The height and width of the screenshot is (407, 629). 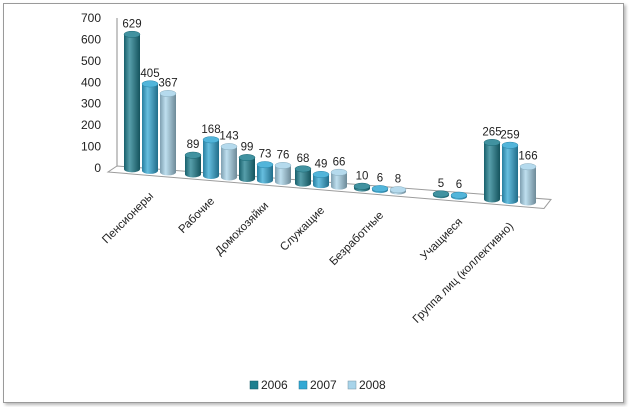 What do you see at coordinates (441, 239) in the screenshot?
I see `category-label: Учащиеся` at bounding box center [441, 239].